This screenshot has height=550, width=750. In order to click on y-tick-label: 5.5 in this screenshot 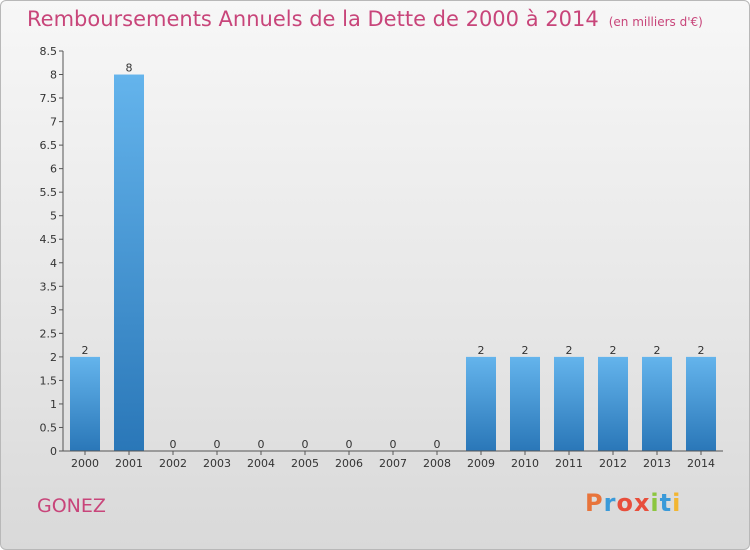, I will do `click(49, 192)`.